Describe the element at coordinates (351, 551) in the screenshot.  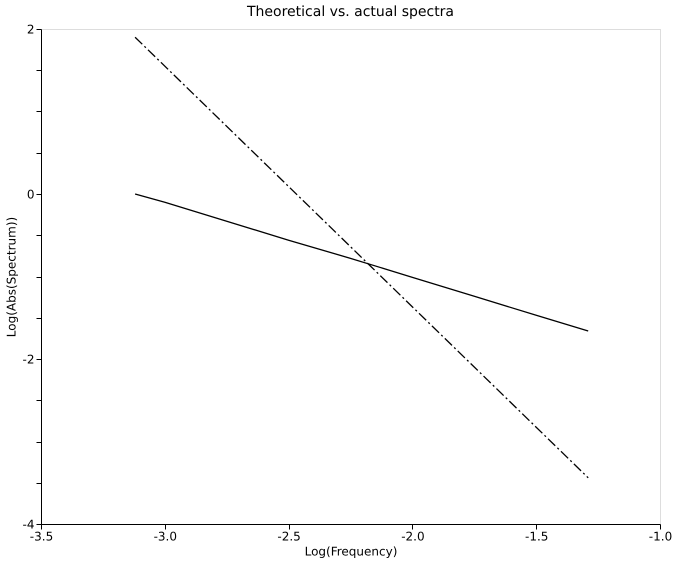
I see `x-axis-title: Log(Frequency)` at that location.